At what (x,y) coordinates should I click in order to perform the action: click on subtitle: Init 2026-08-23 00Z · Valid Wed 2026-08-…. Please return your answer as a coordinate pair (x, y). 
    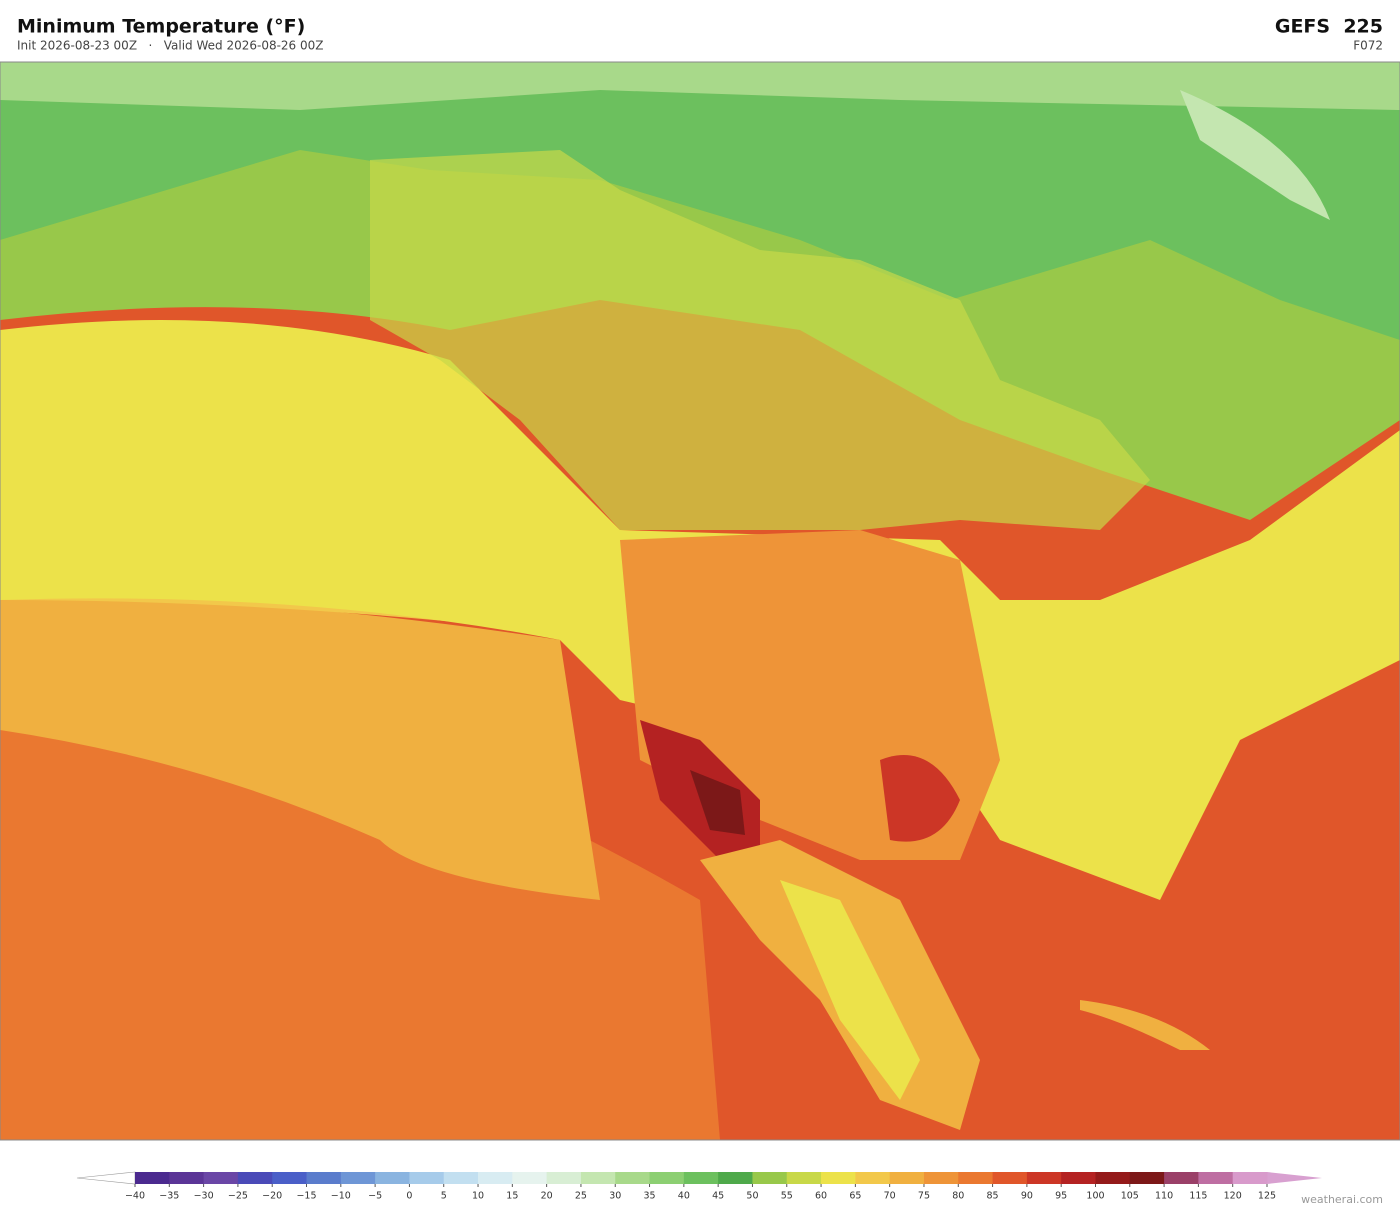
    Looking at the image, I should click on (170, 46).